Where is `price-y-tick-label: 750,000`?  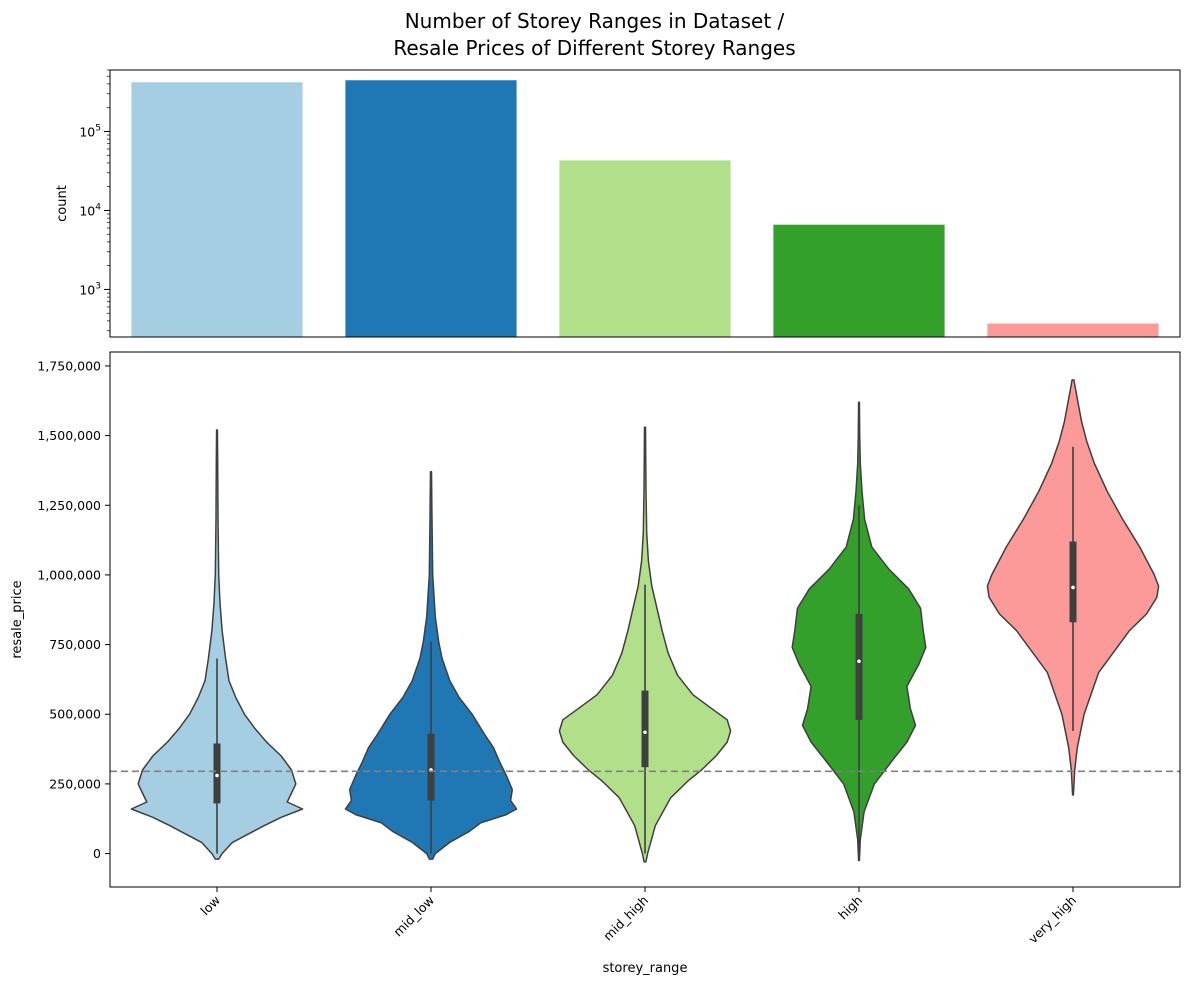 price-y-tick-label: 750,000 is located at coordinates (75, 644).